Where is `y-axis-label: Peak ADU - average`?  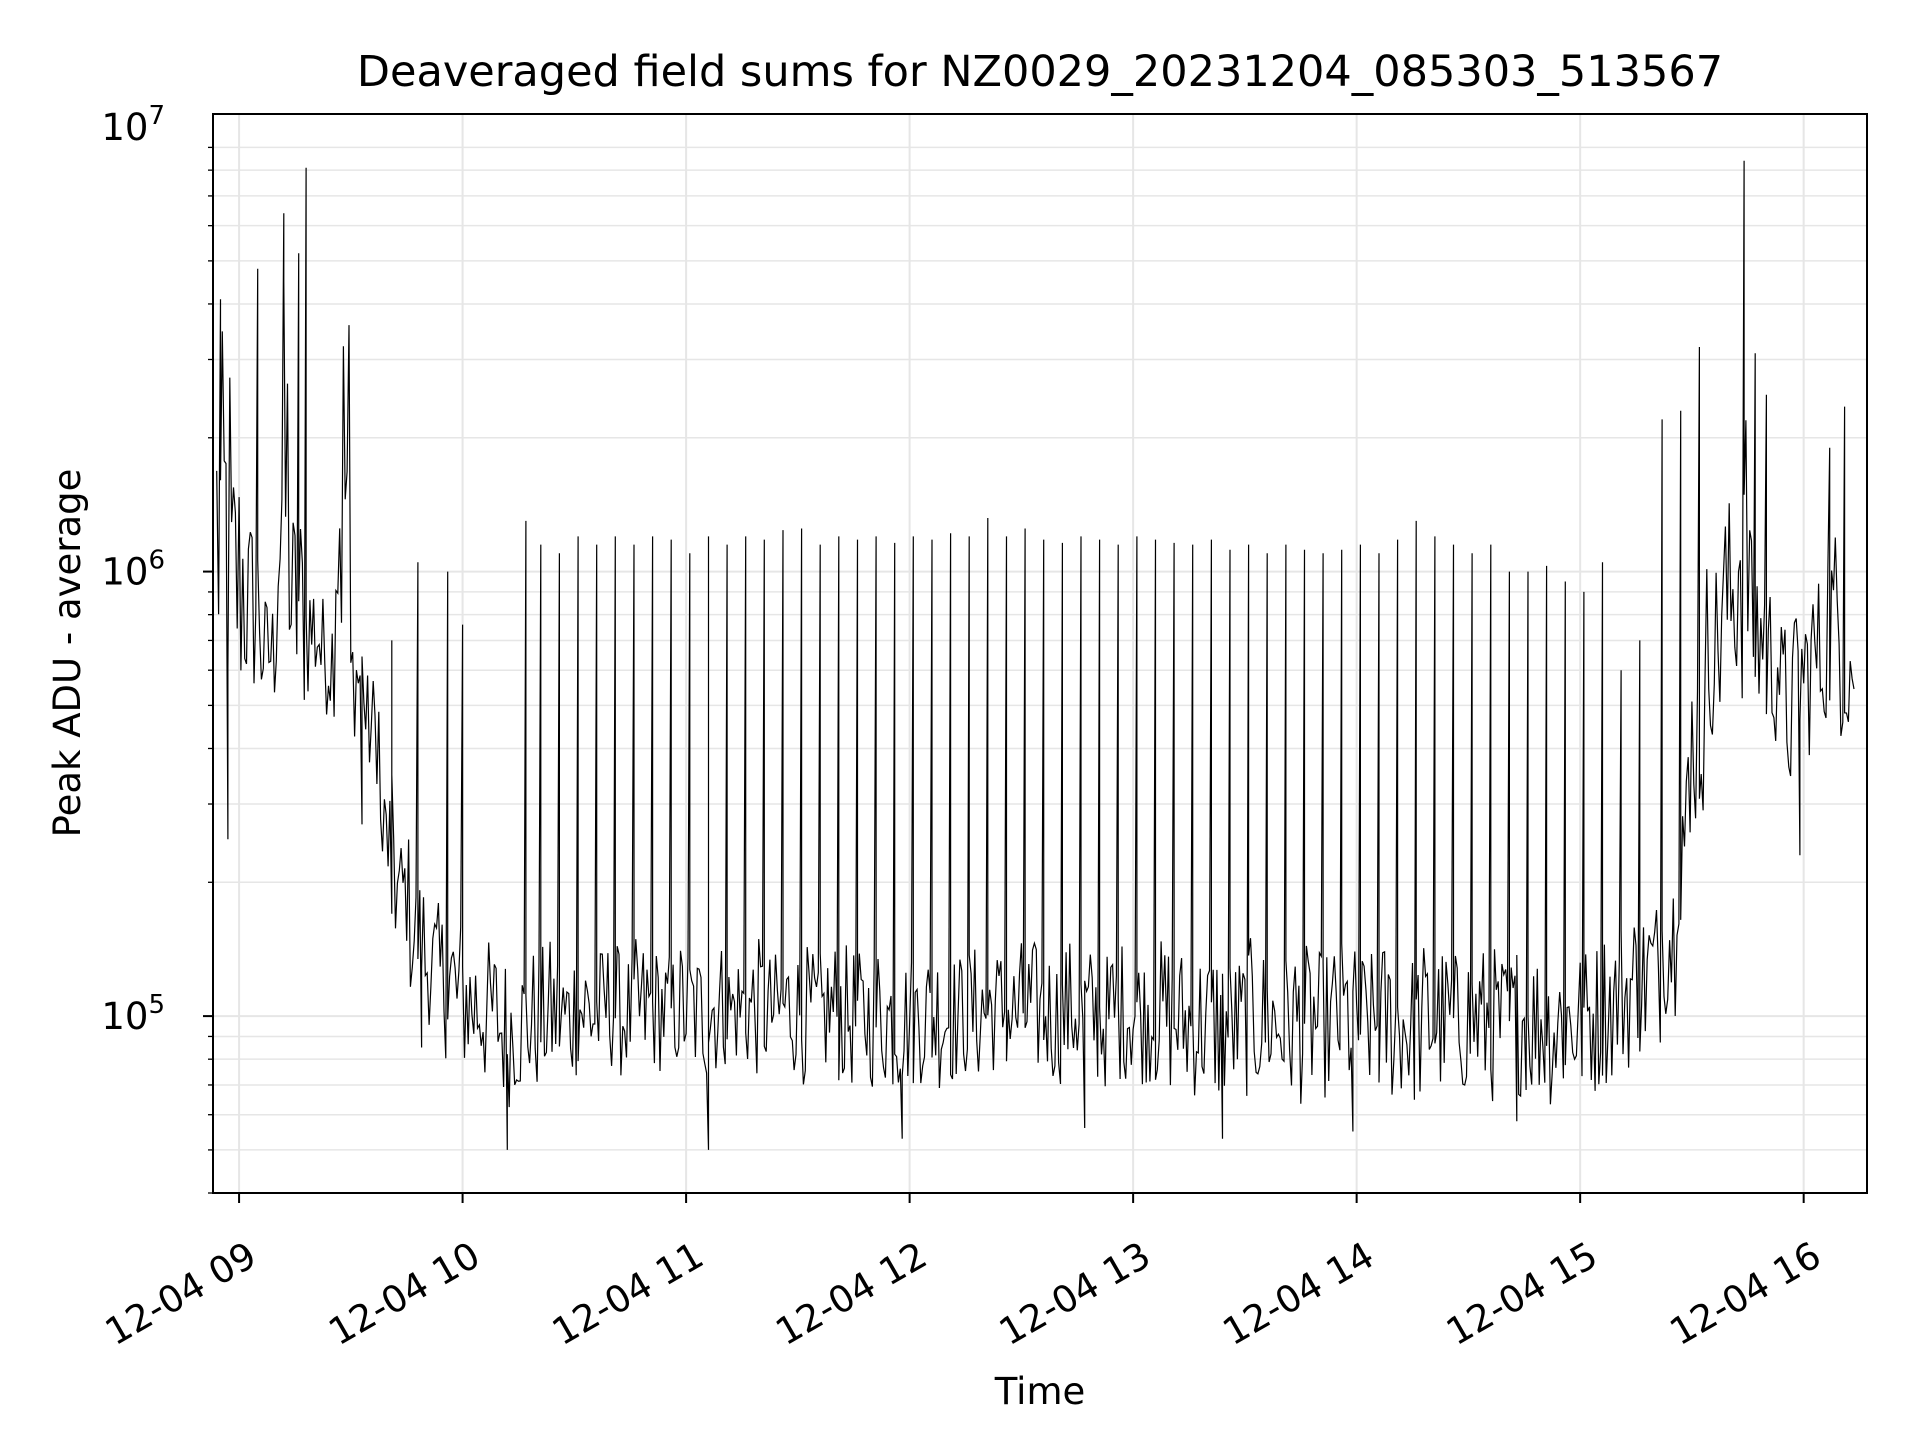 y-axis-label: Peak ADU - average is located at coordinates (67, 653).